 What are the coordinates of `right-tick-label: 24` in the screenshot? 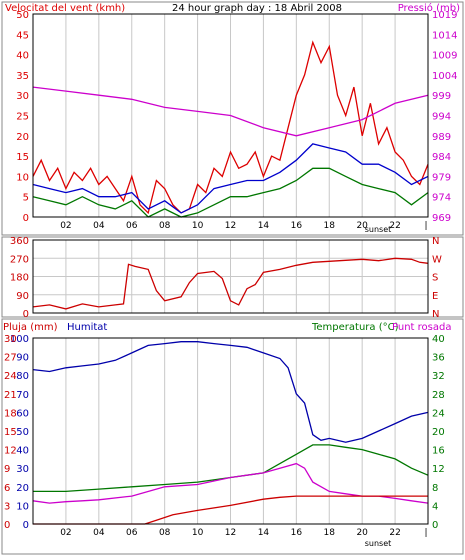 It's located at (438, 413).